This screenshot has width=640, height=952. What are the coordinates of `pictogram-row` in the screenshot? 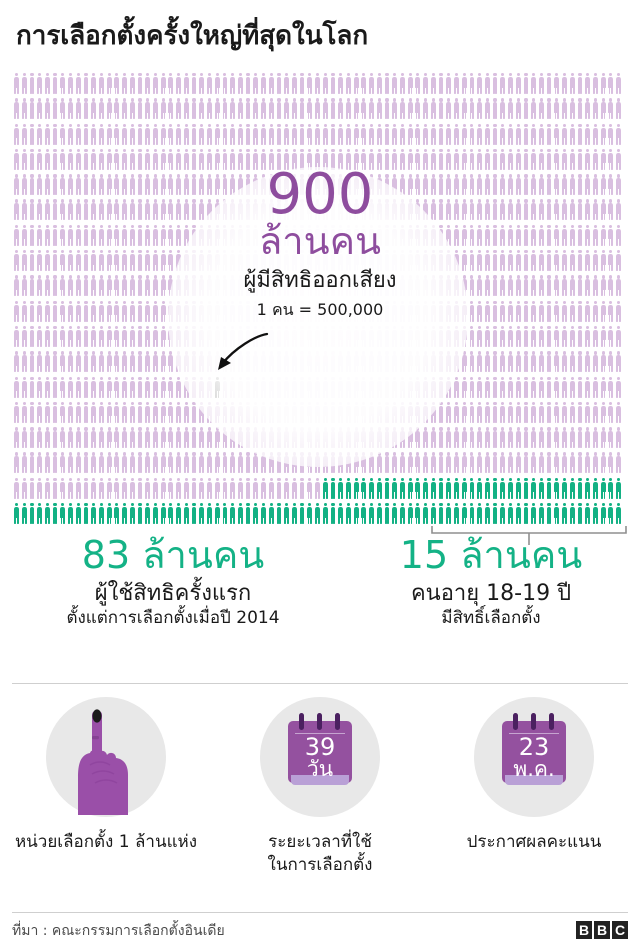 It's located at (321, 210).